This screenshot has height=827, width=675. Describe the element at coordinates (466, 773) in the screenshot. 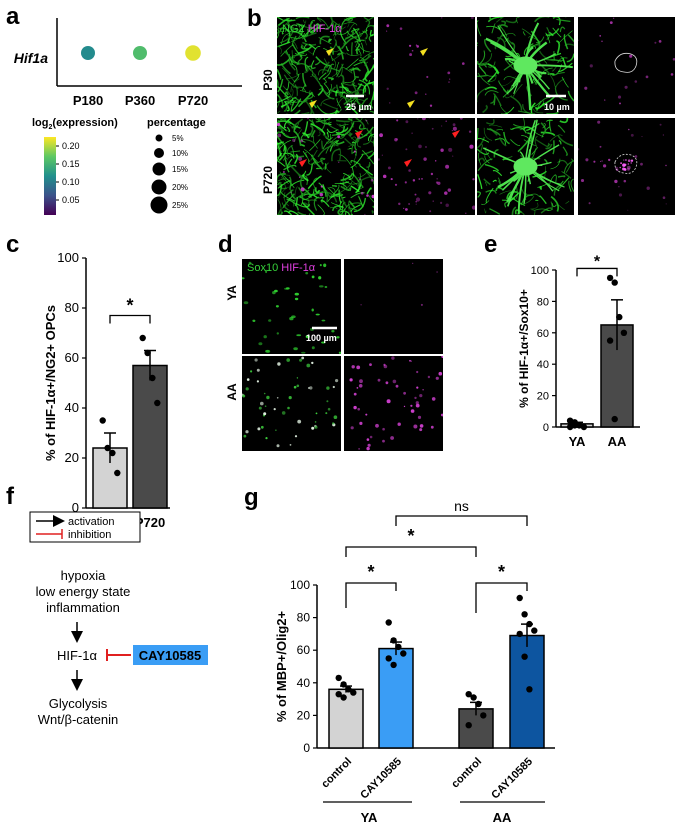

I see `x-tick-label: control` at that location.